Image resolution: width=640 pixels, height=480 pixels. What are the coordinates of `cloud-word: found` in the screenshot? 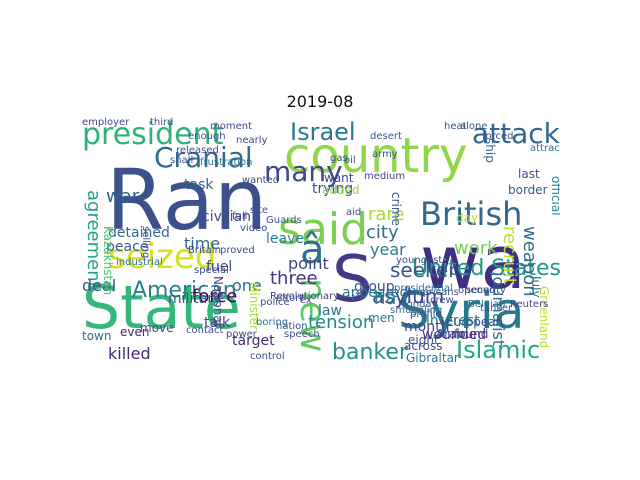 It's located at (471, 334).